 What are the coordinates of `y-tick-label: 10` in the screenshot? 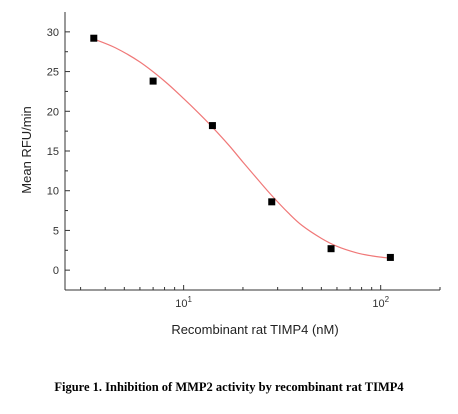 It's located at (53, 192).